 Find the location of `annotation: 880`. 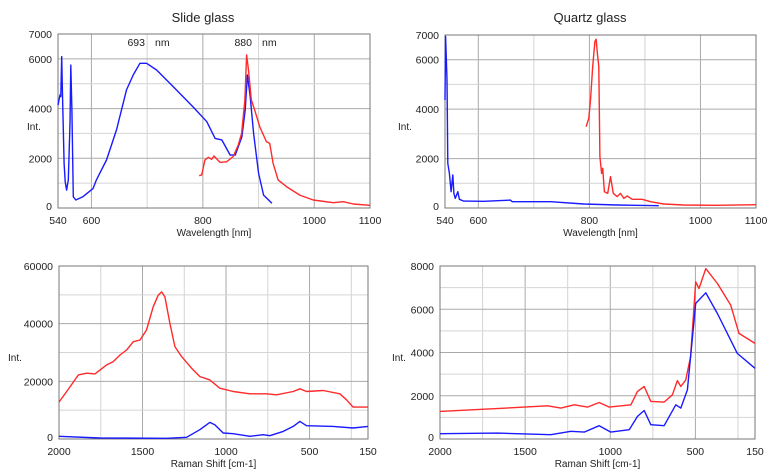

annotation: 880 is located at coordinates (243, 43).